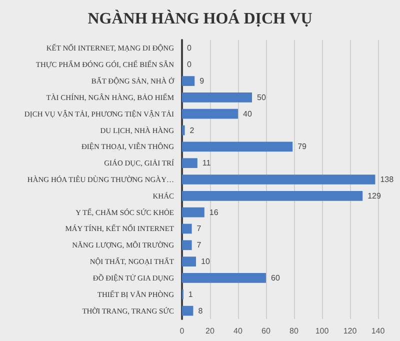 This screenshot has width=400, height=341. I want to click on data-label: 8, so click(201, 311).